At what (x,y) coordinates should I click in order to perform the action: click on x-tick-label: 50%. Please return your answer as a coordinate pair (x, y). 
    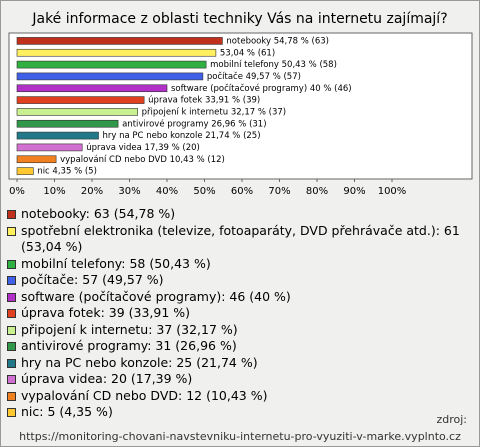
    Looking at the image, I should click on (204, 191).